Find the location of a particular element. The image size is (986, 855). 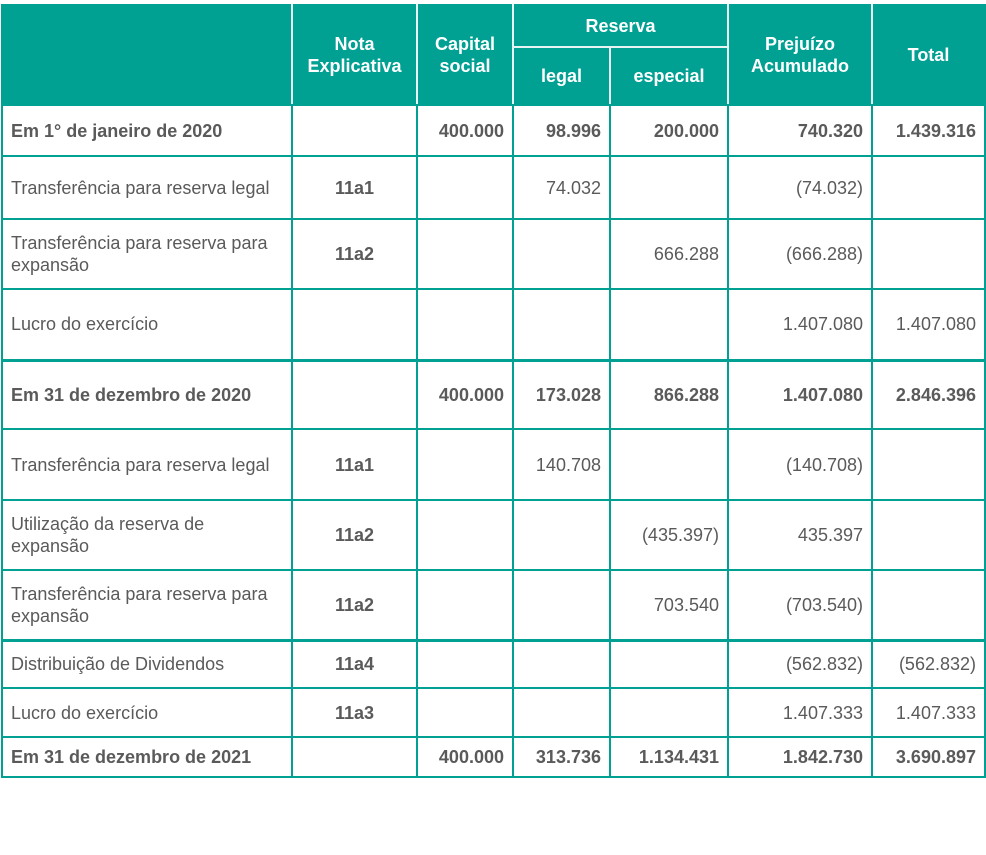

table-row: Lucro do exercício 1.407.080 1.407.080 is located at coordinates (493, 325).